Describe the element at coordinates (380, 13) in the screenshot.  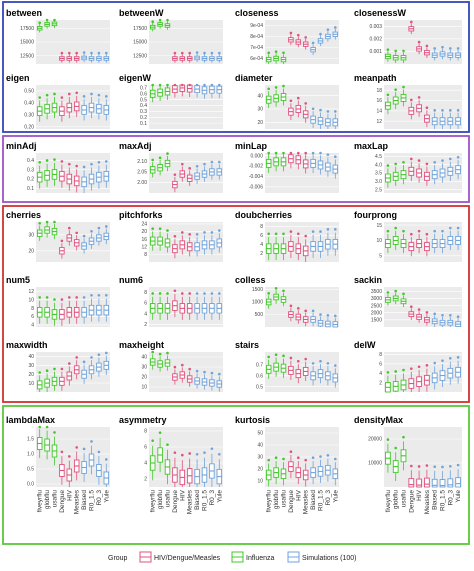
I see `panel-title: closenessW` at that location.